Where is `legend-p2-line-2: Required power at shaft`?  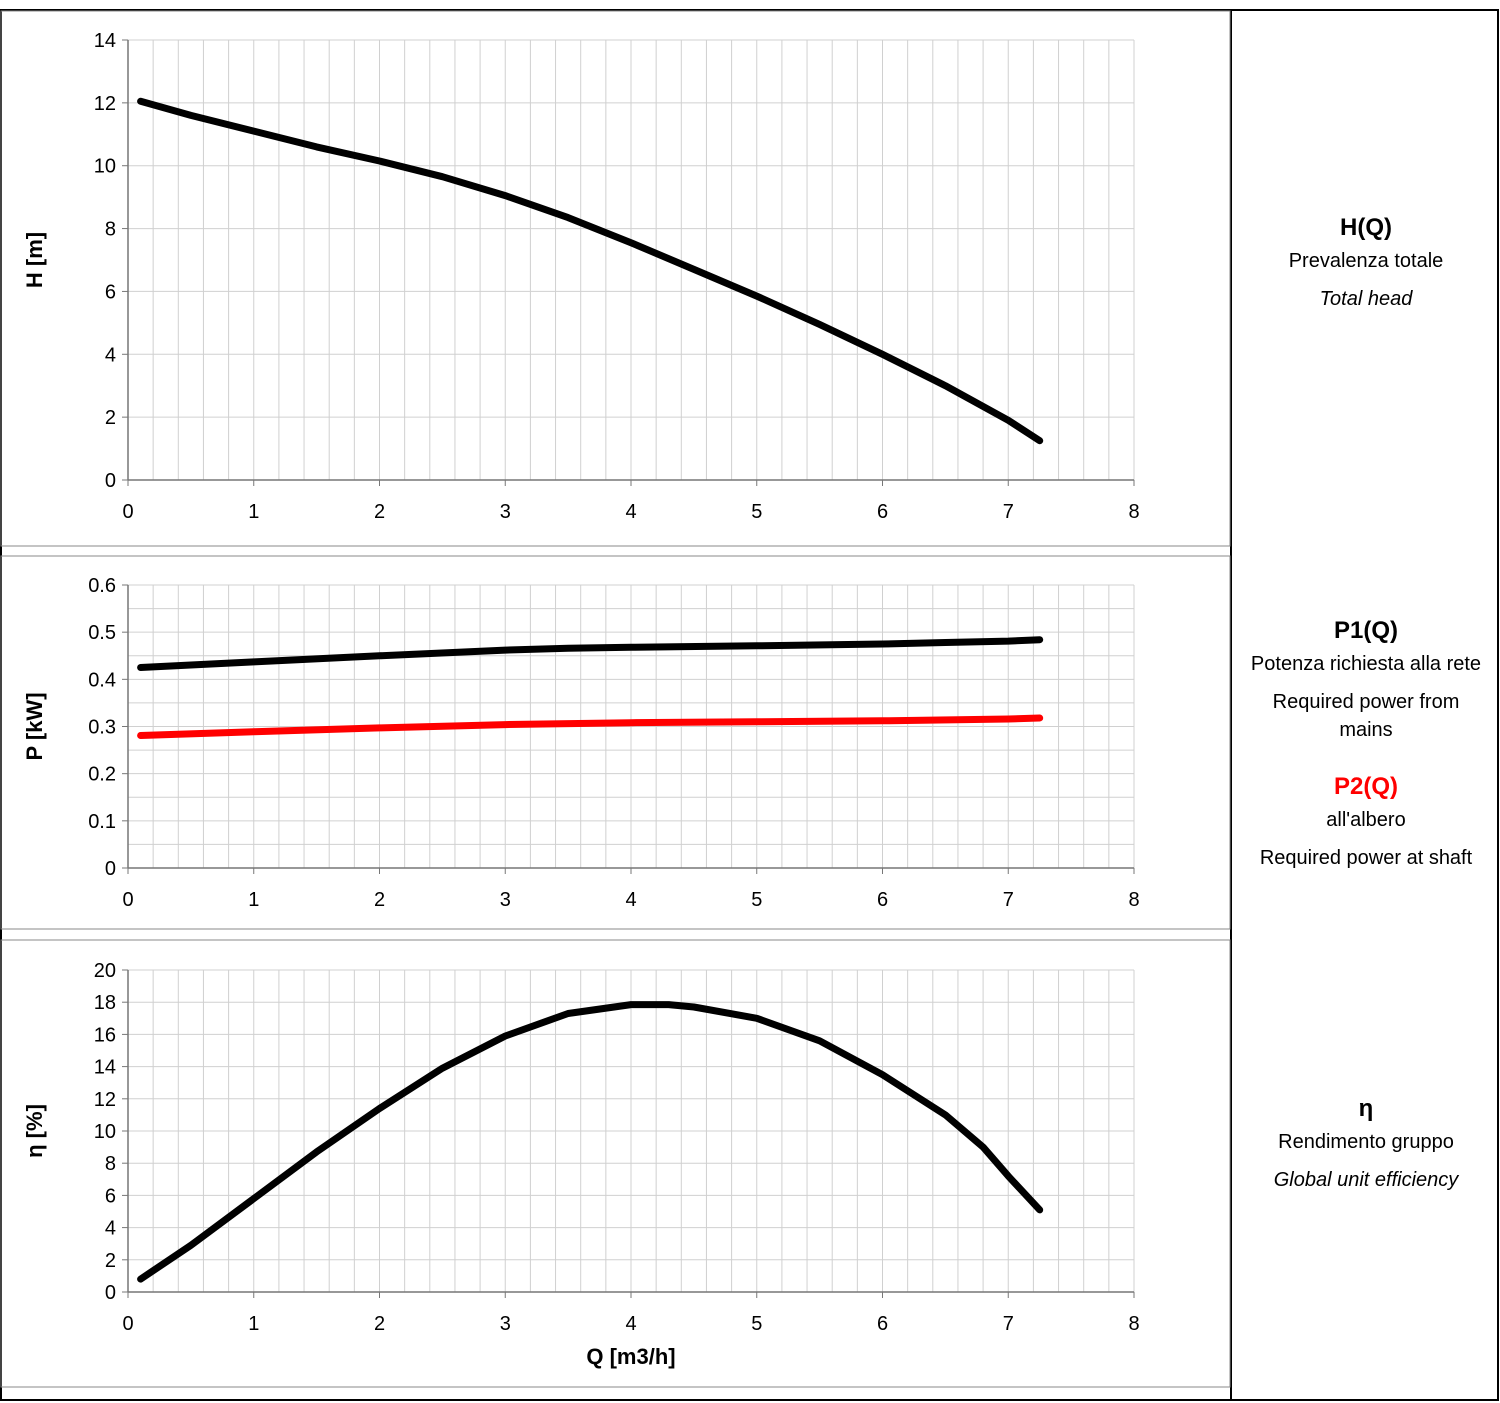 legend-p2-line-2: Required power at shaft is located at coordinates (1366, 858).